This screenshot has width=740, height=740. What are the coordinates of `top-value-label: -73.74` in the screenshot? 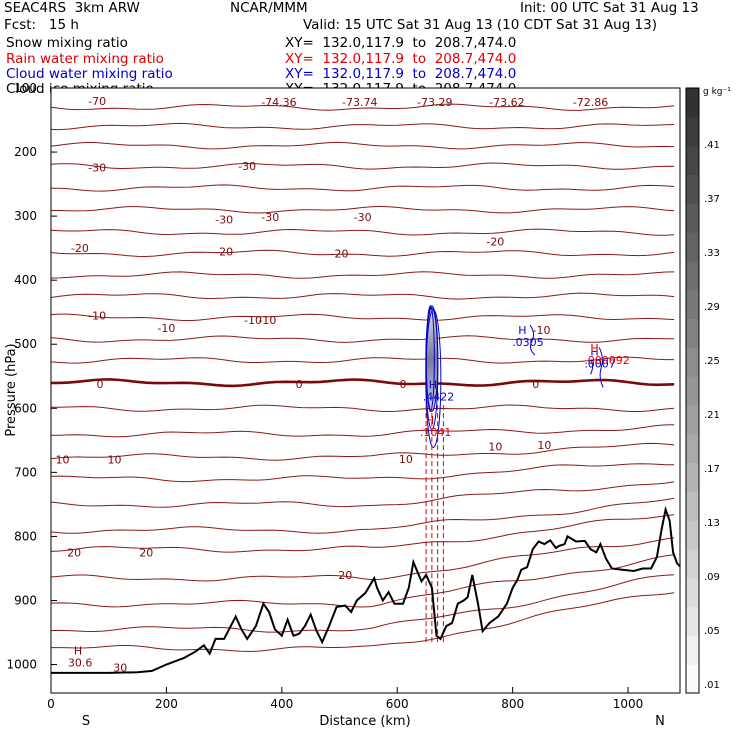 It's located at (359, 102).